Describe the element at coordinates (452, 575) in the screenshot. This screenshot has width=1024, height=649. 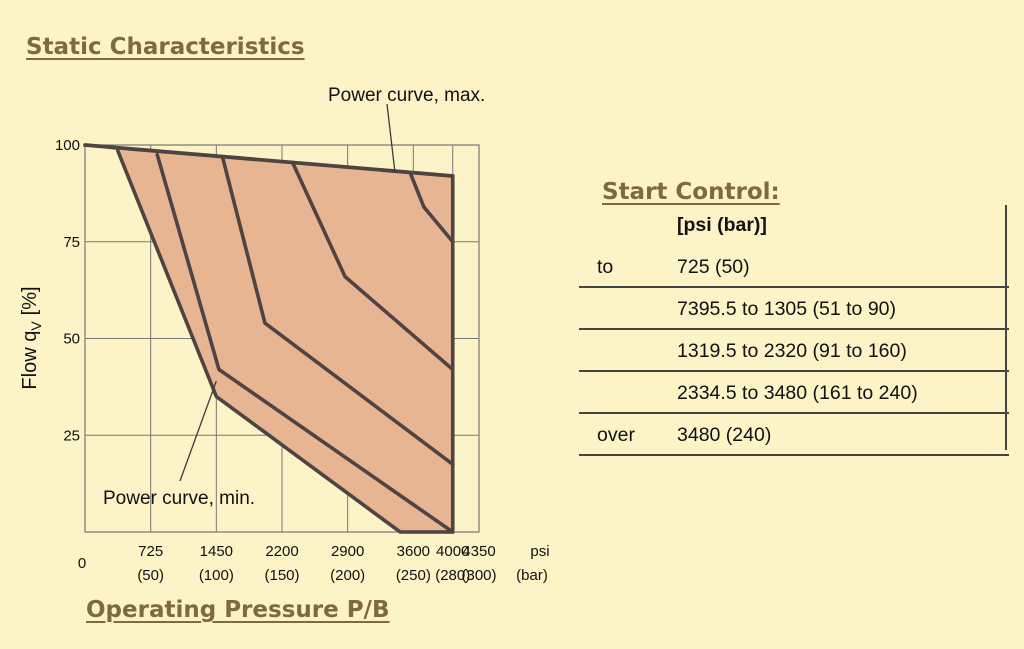
I see `x-tick-label-bar: (280)` at that location.